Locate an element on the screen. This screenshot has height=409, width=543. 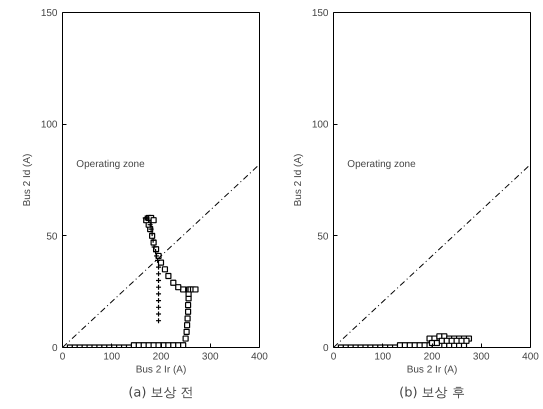
text: (a) 보상 전 is located at coordinates (161, 393).